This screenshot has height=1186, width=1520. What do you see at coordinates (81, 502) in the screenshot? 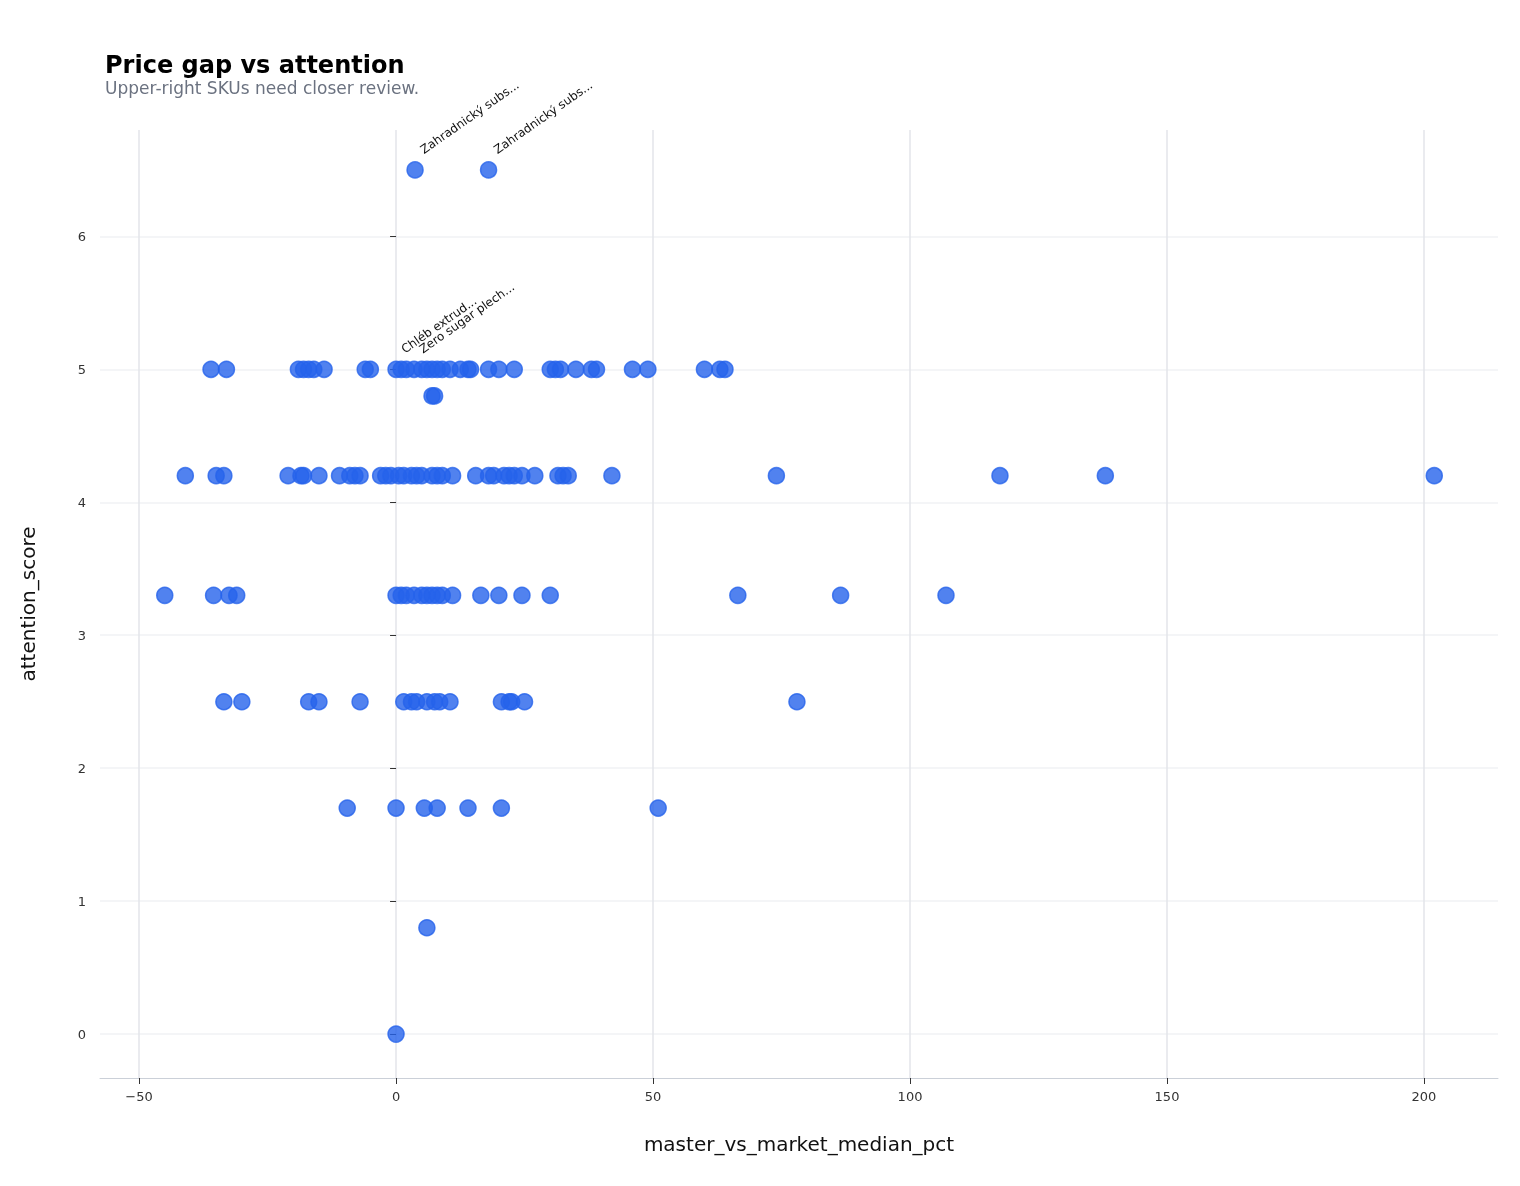
I see `y-tick-label: 4` at bounding box center [81, 502].